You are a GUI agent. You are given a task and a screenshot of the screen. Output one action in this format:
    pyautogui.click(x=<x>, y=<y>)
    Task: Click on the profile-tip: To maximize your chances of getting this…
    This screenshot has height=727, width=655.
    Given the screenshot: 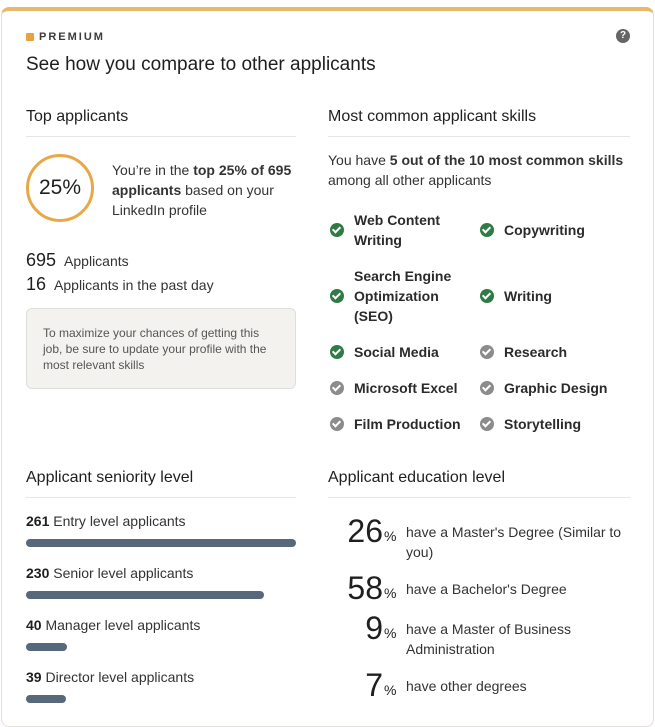 What is the action you would take?
    pyautogui.click(x=161, y=348)
    